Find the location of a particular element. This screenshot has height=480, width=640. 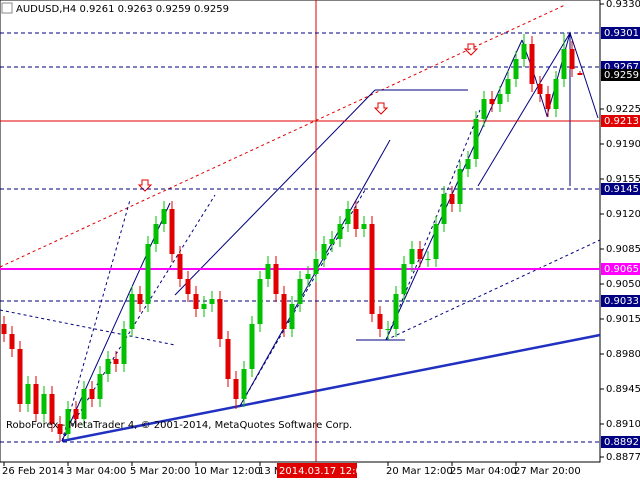

y-tick-label: 0.9085 is located at coordinates (623, 249).